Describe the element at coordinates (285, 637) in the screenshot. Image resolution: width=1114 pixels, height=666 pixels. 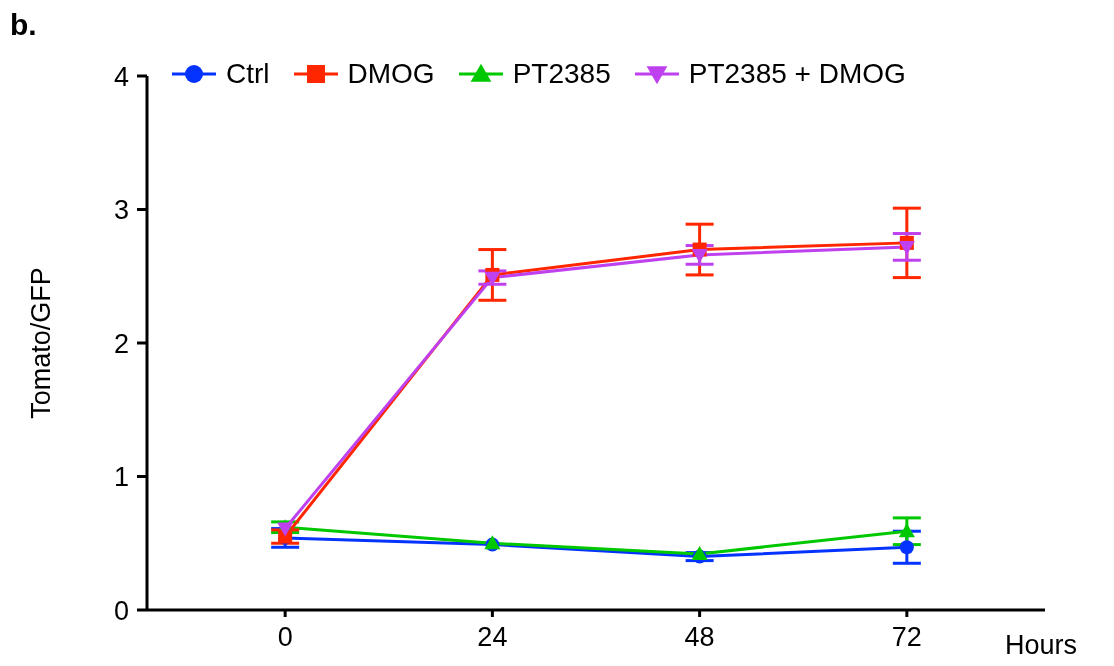
I see `x-tick-label: 0` at that location.